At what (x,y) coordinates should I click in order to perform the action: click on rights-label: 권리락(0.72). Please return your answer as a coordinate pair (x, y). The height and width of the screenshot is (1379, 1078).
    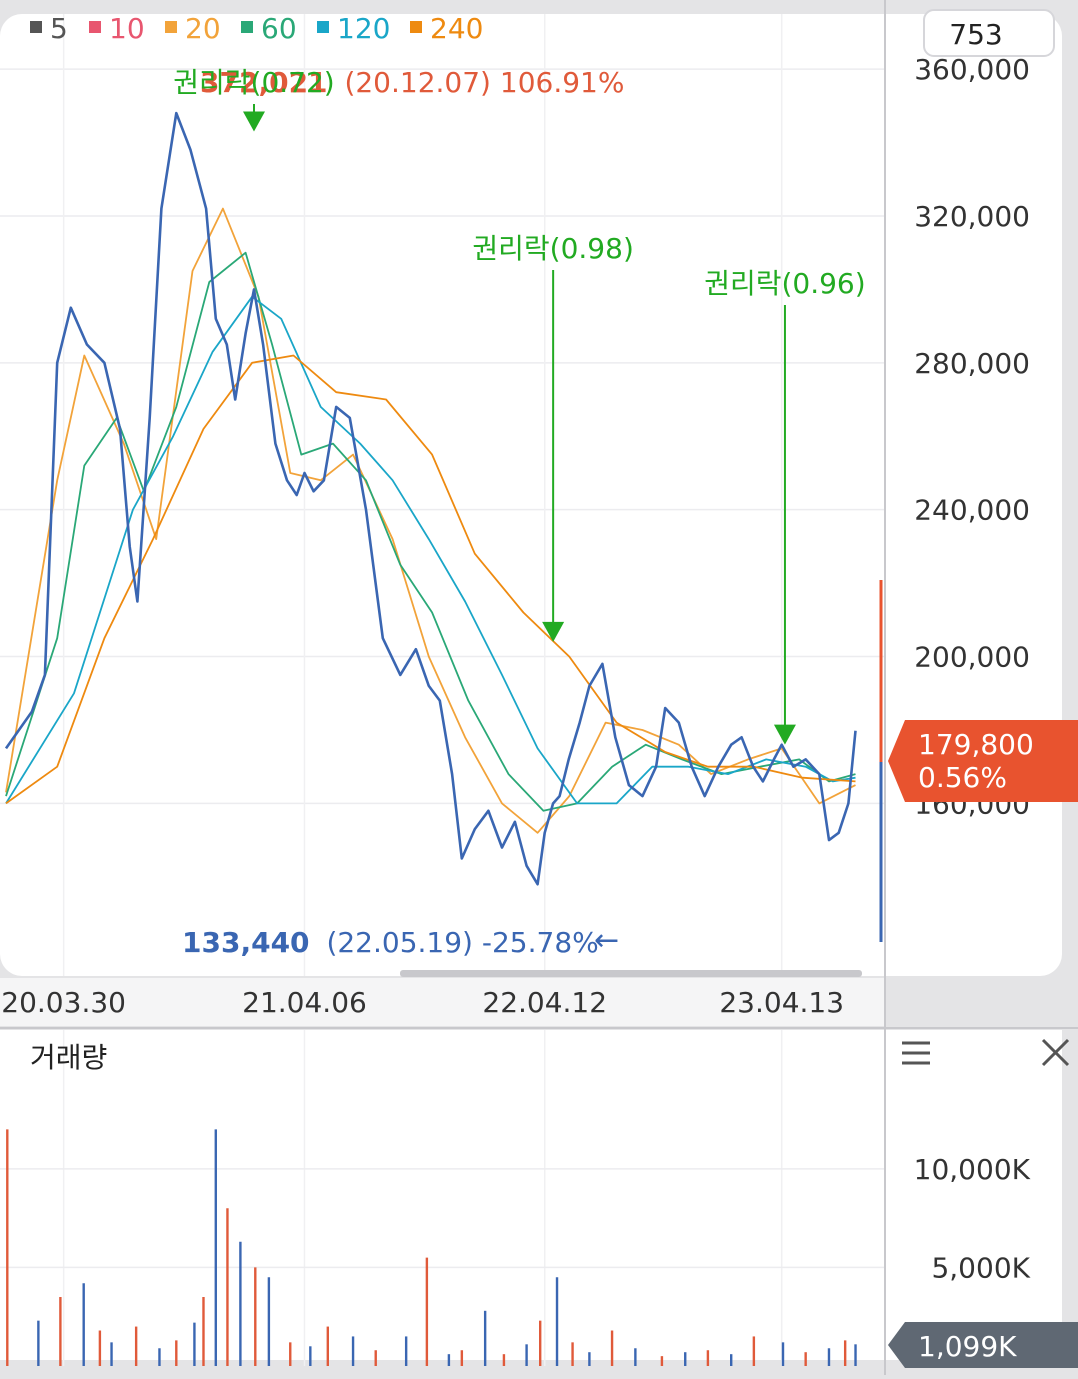
    Looking at the image, I should click on (253, 82).